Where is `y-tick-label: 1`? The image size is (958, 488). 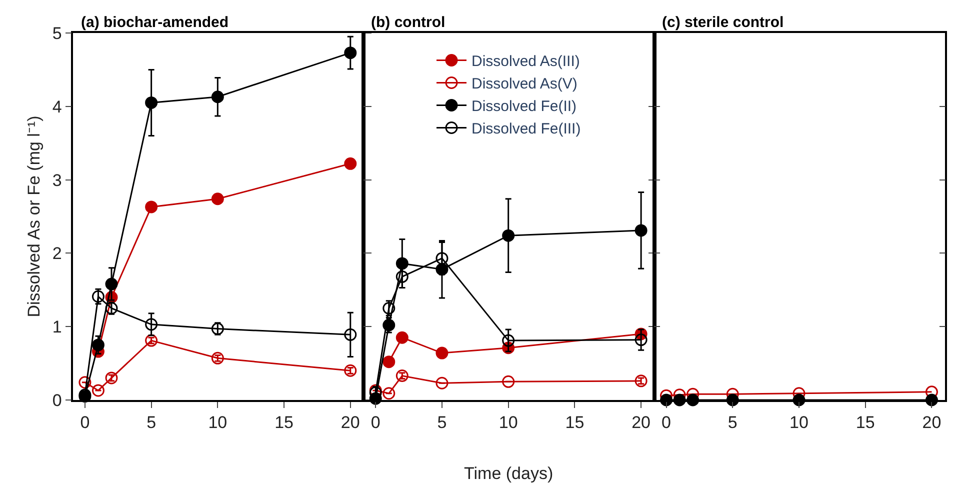 y-tick-label: 1 is located at coordinates (57, 327).